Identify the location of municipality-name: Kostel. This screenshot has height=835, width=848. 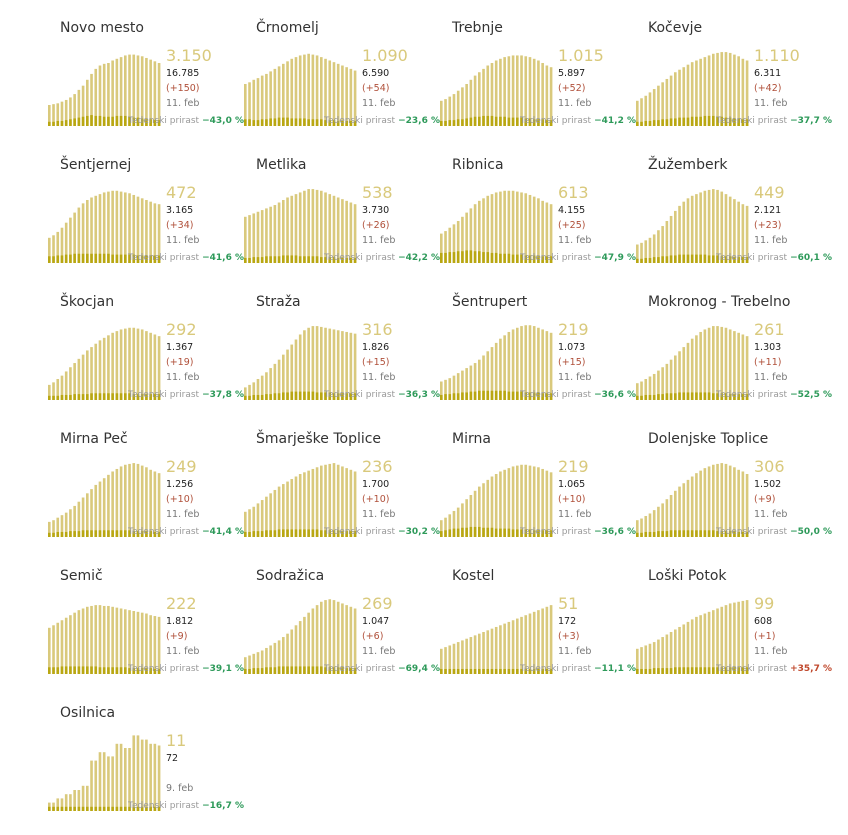
(473, 576).